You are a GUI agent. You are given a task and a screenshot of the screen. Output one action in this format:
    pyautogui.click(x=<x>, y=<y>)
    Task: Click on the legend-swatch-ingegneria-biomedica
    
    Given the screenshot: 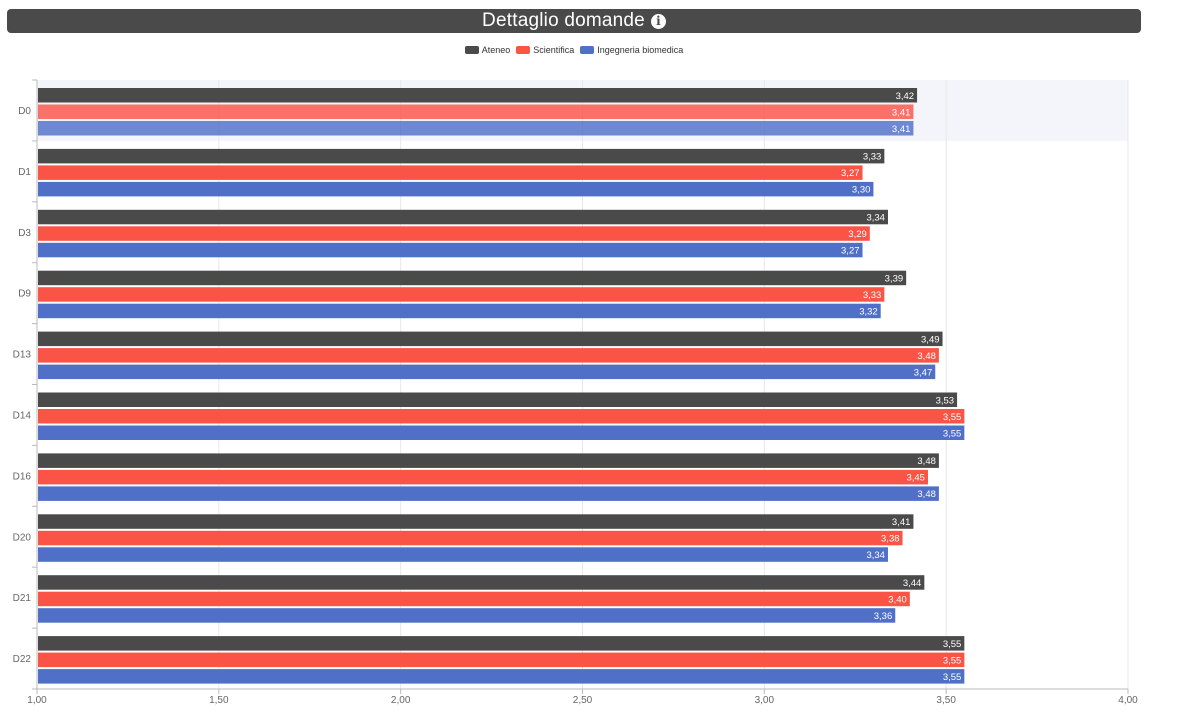 What is the action you would take?
    pyautogui.click(x=587, y=50)
    